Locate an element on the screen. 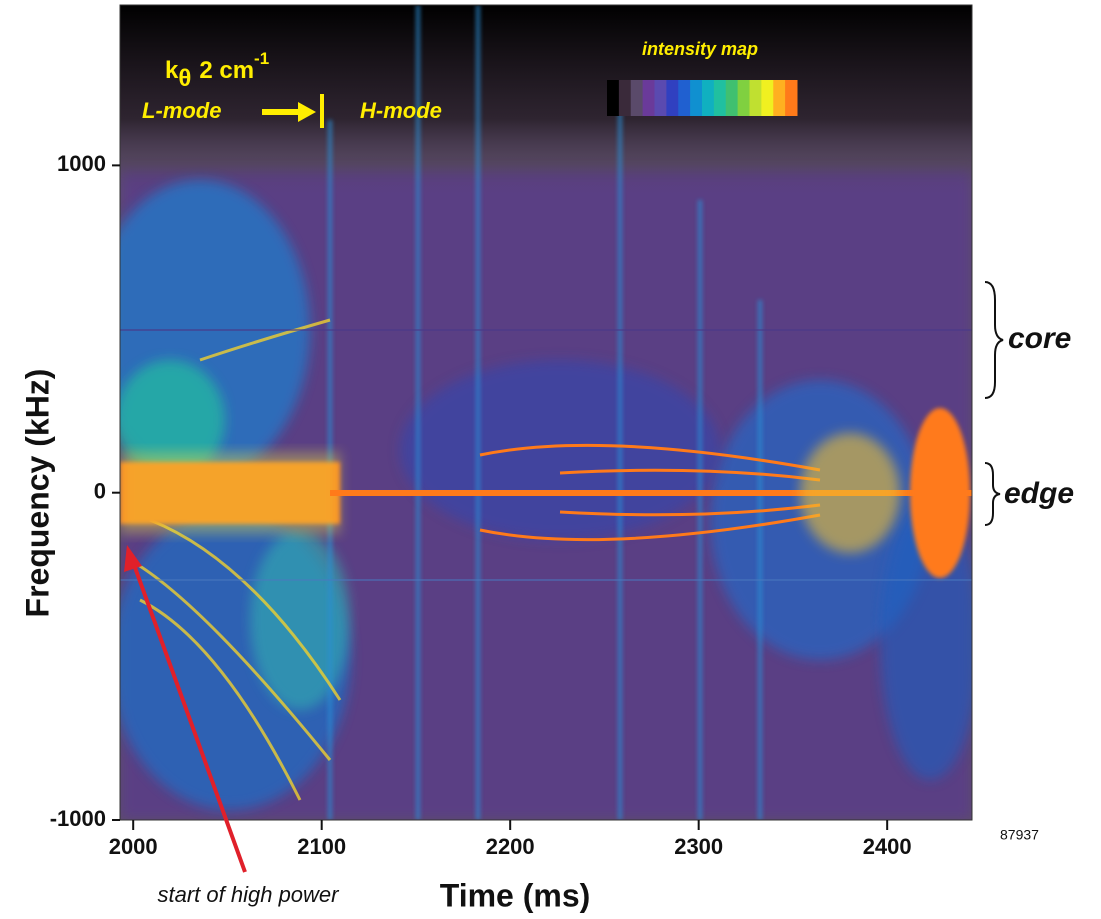  k: k is located at coordinates (172, 70).